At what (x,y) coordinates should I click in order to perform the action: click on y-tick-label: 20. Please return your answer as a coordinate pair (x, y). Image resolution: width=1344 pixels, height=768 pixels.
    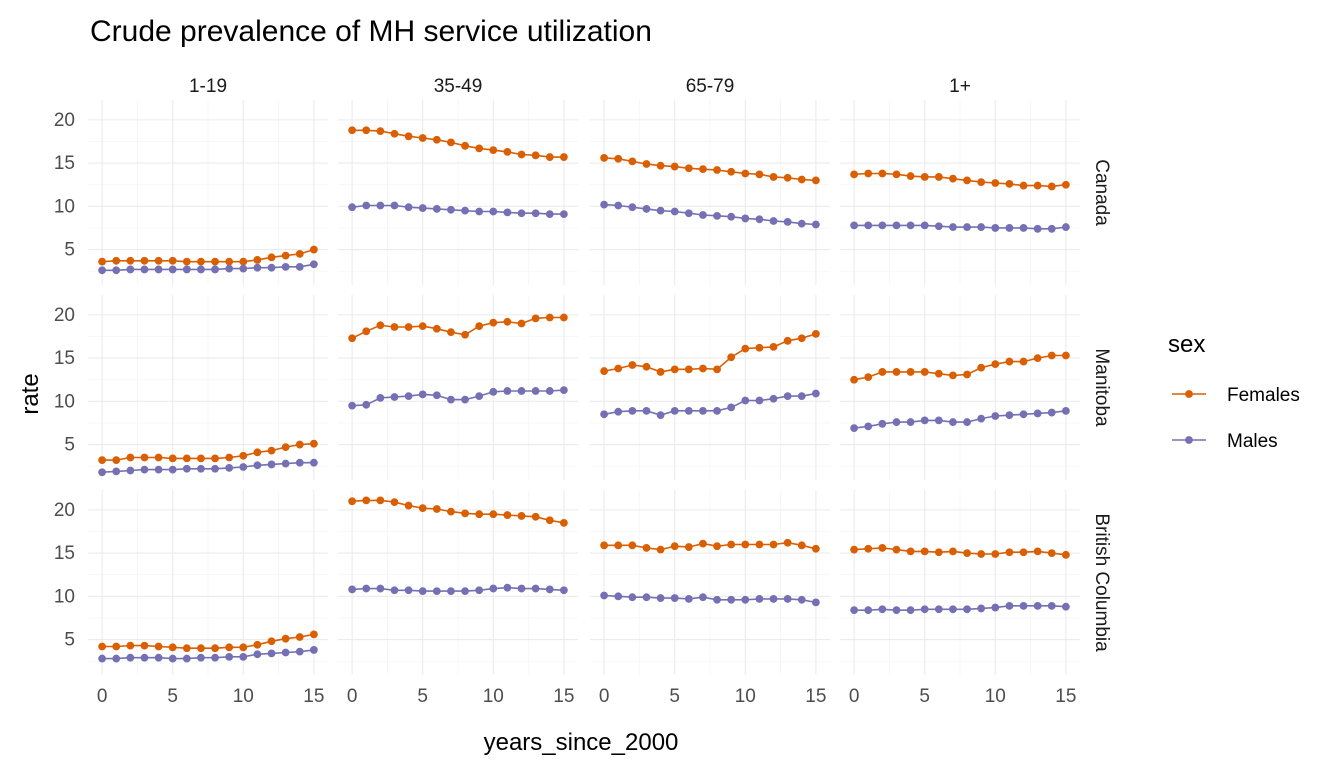
    Looking at the image, I should click on (64, 120).